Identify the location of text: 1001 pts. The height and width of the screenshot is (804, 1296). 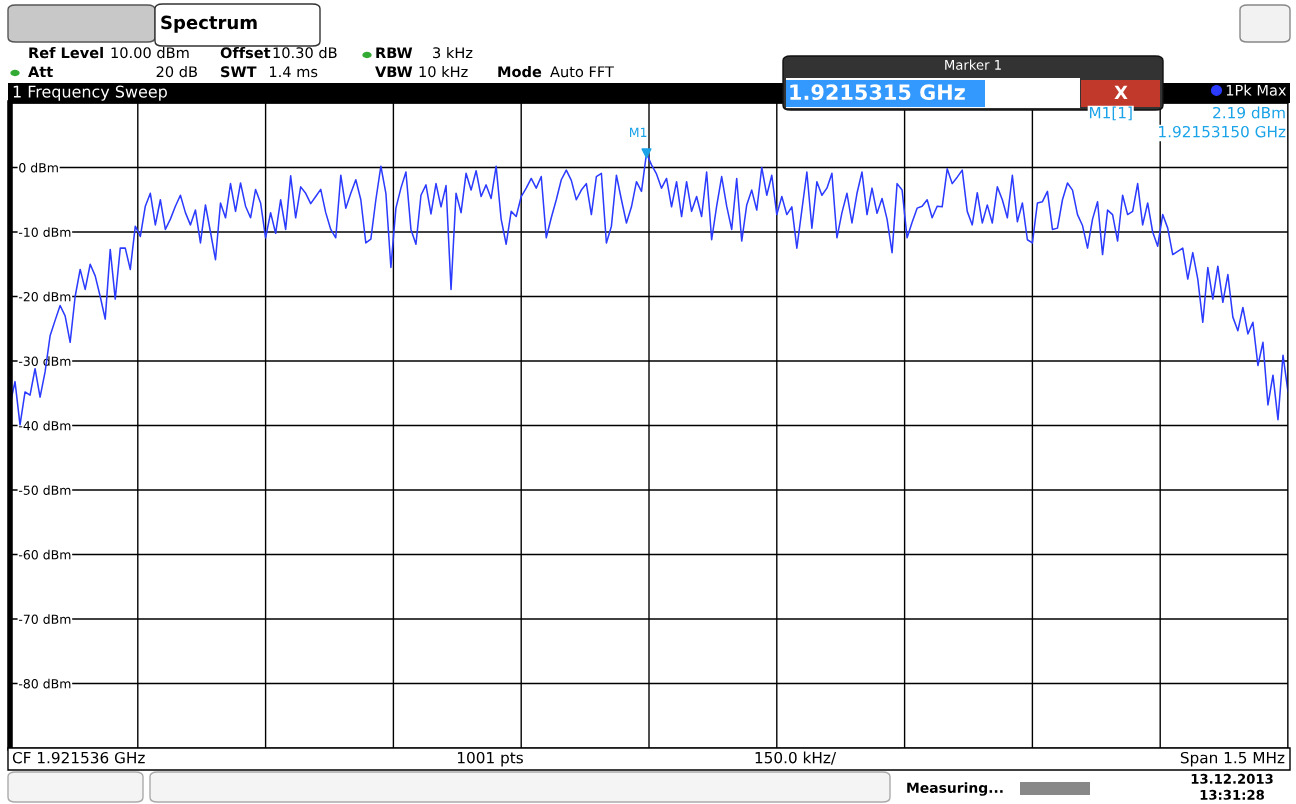
(490, 759).